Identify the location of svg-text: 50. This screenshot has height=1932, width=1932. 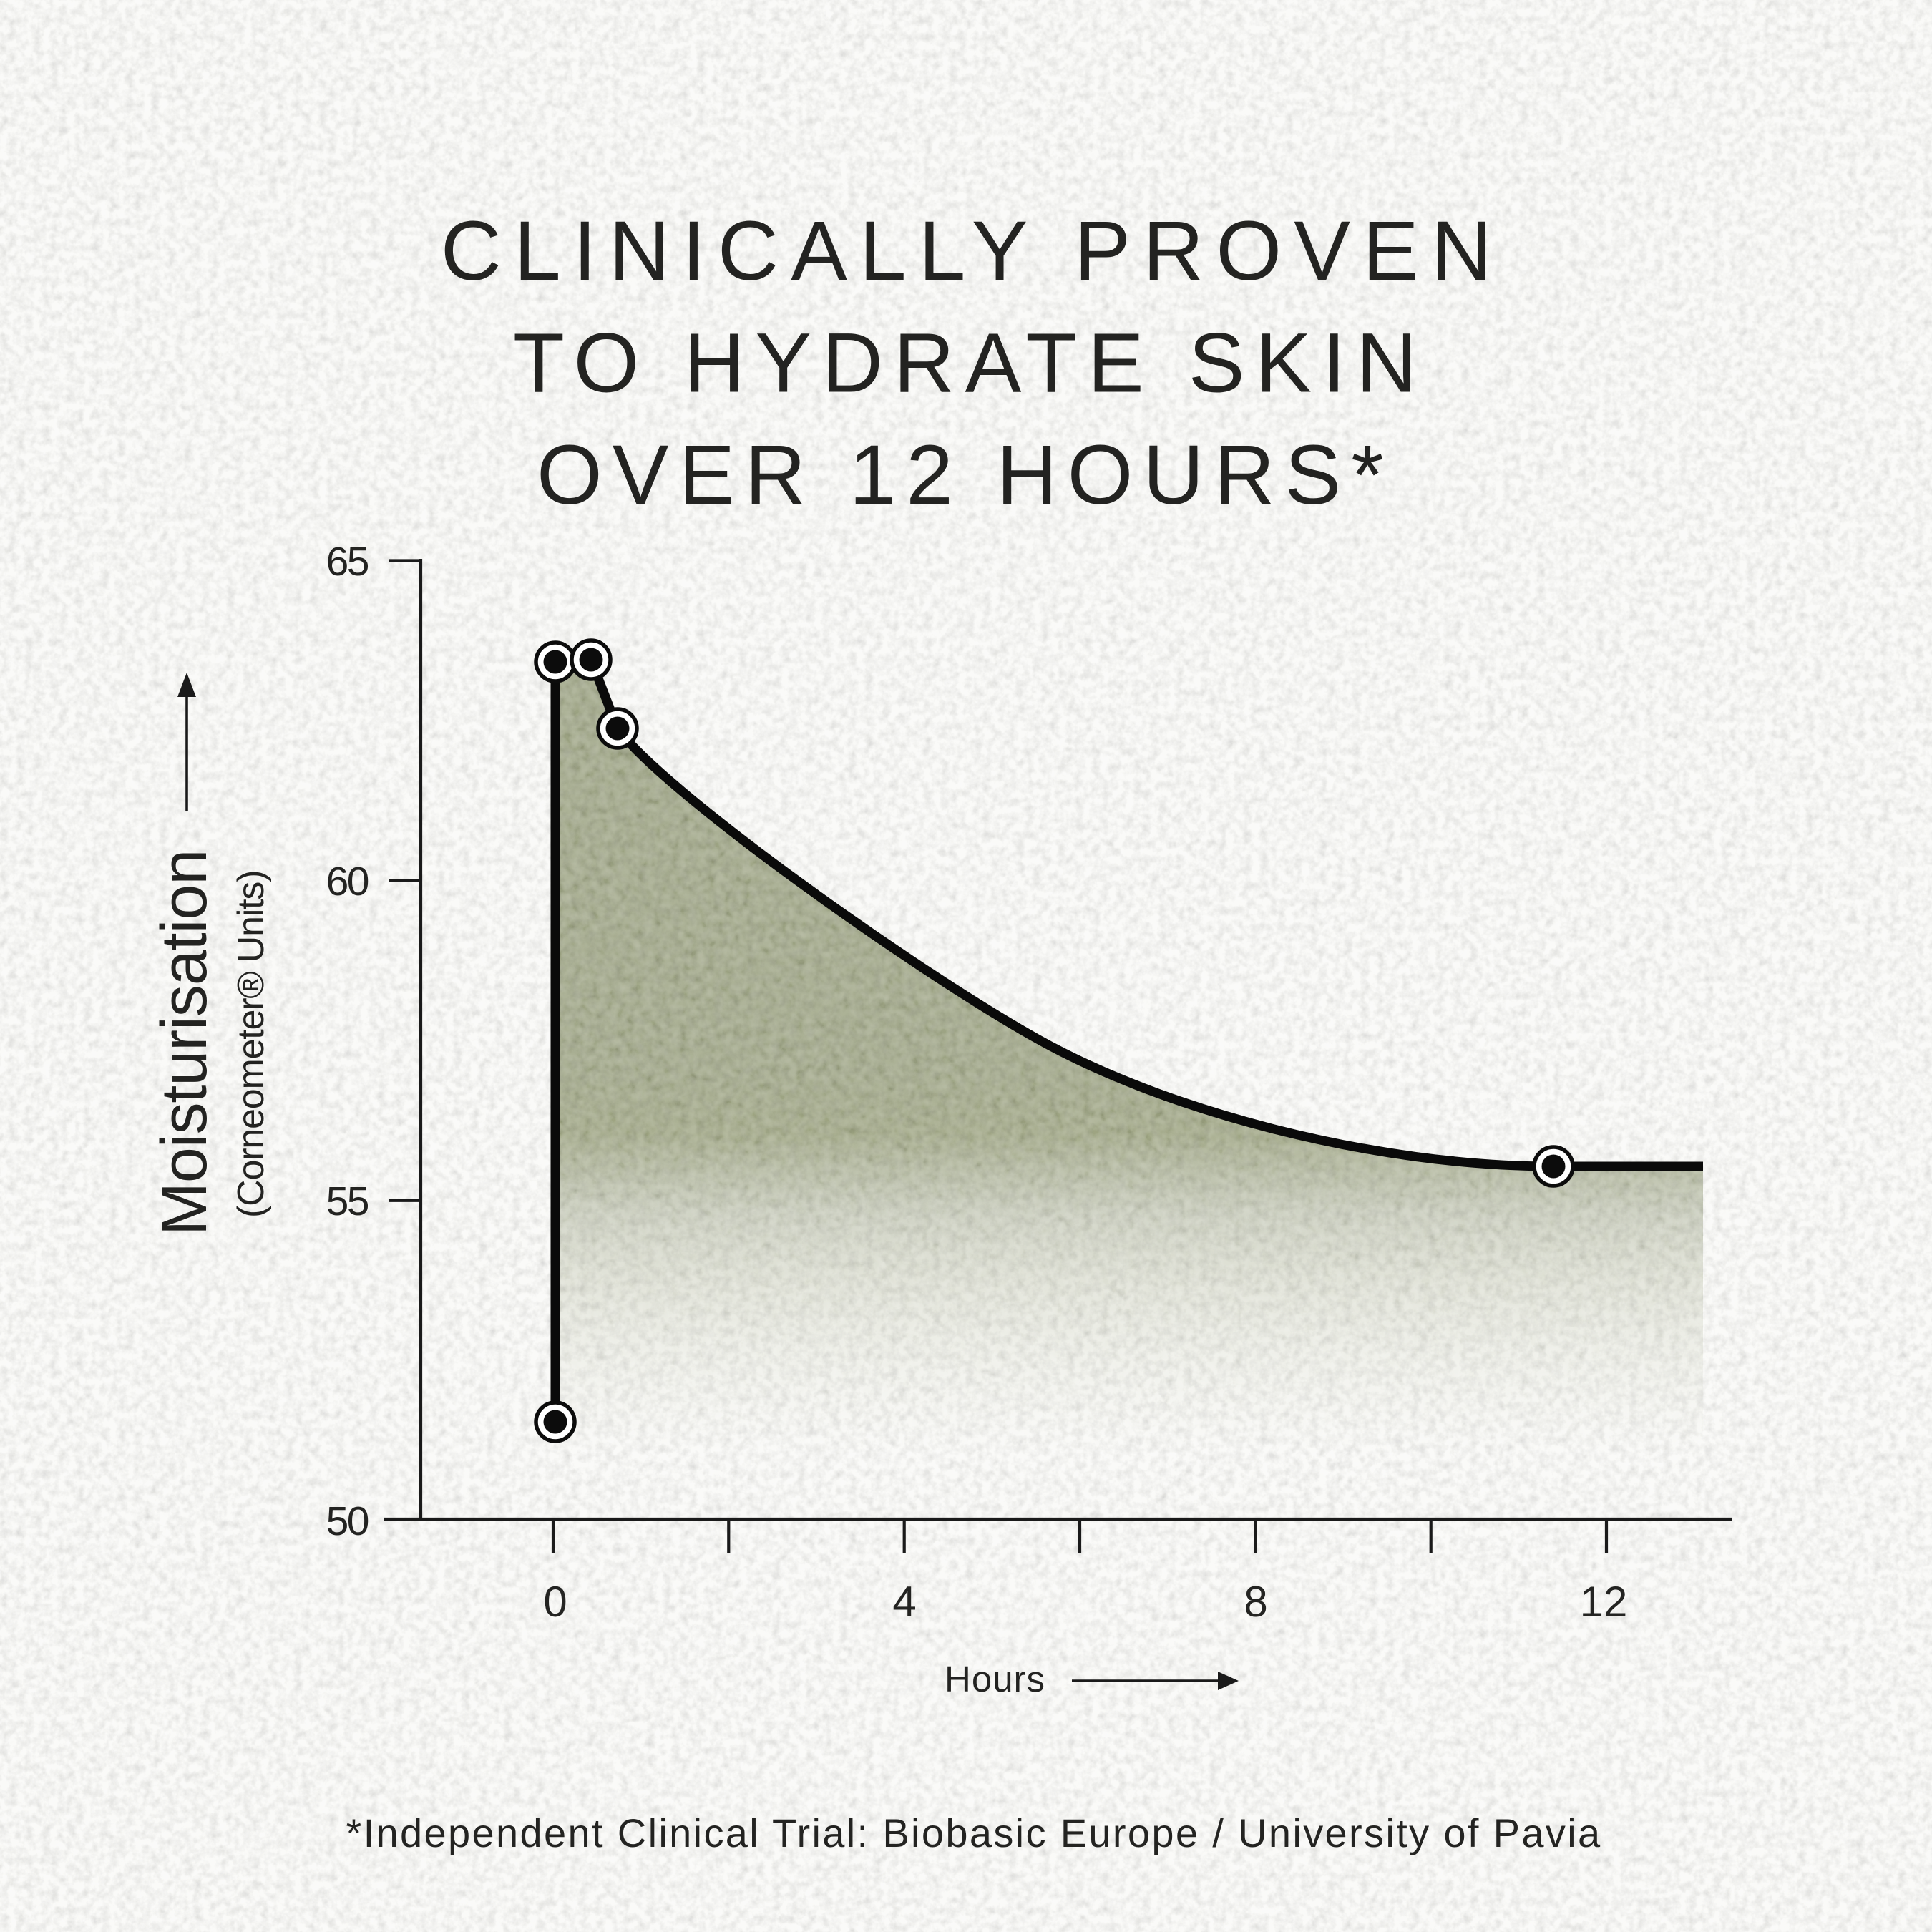
(347, 1521).